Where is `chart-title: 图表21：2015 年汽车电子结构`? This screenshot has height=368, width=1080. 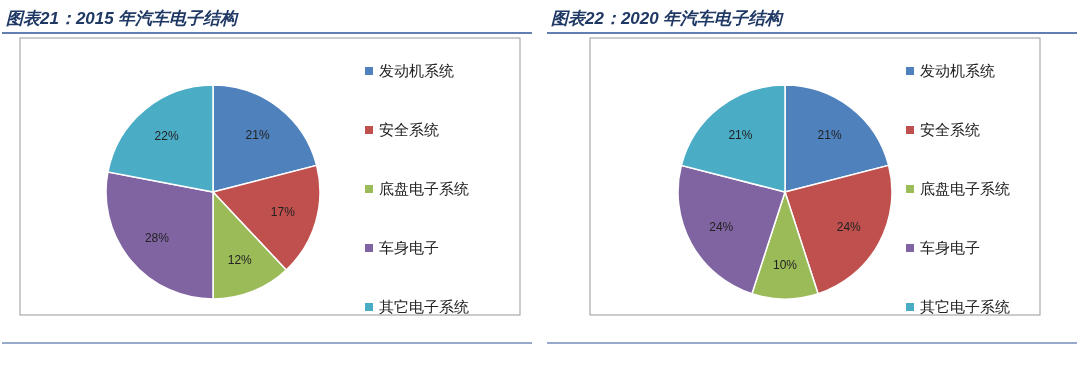
chart-title: 图表21：2015 年汽车电子结构 is located at coordinates (123, 18).